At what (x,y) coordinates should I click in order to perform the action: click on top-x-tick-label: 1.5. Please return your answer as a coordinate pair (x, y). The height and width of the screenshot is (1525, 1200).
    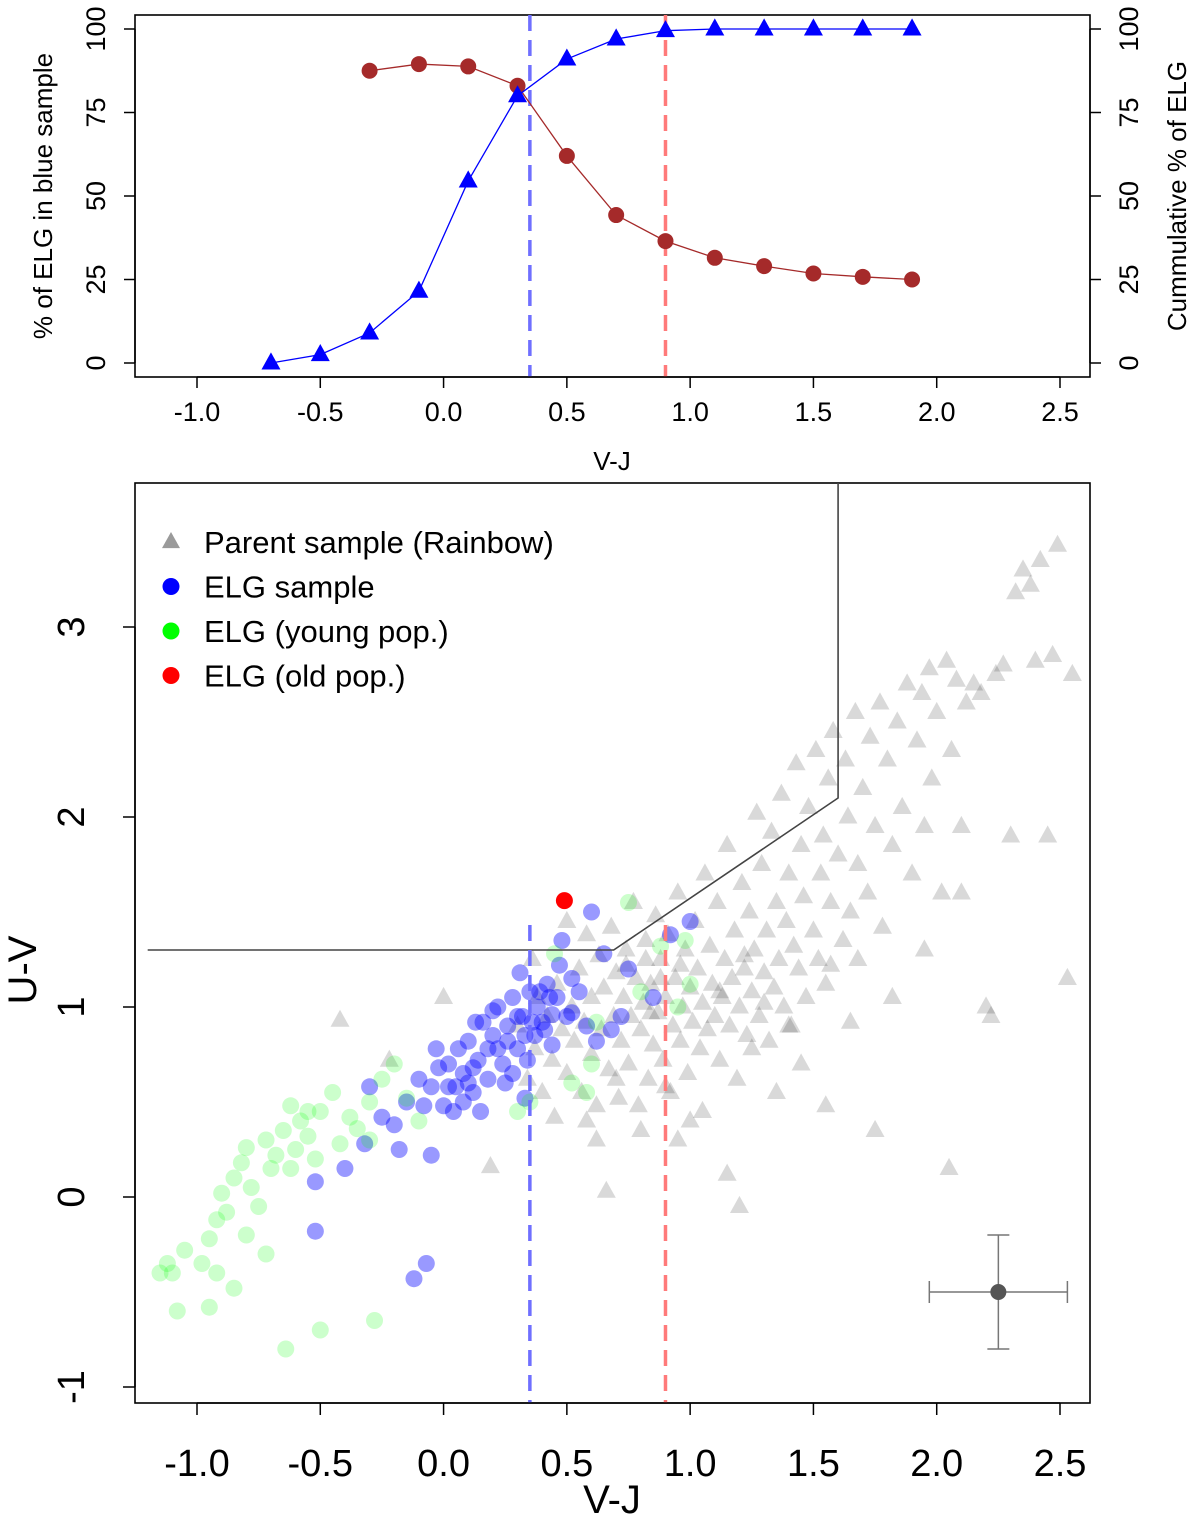
    Looking at the image, I should click on (814, 412).